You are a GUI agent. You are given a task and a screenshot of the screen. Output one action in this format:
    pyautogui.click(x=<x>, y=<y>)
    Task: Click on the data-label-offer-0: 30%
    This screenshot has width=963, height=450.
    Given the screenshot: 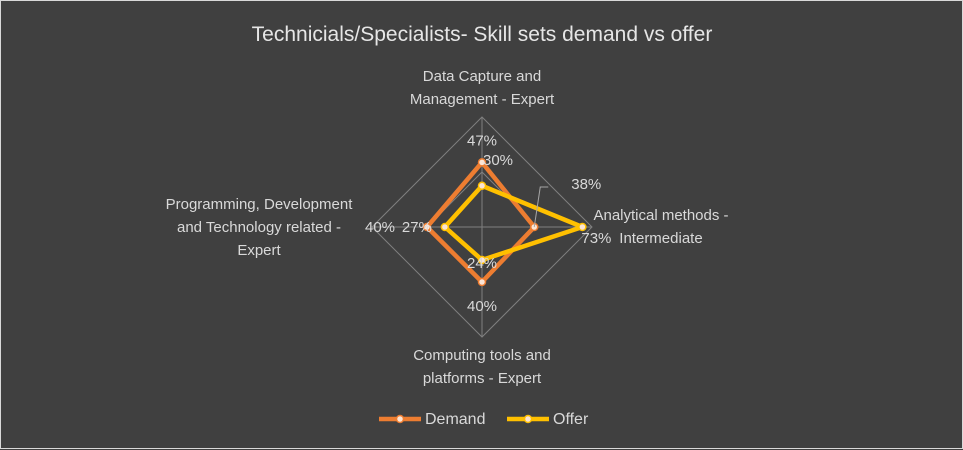 What is the action you would take?
    pyautogui.click(x=498, y=160)
    